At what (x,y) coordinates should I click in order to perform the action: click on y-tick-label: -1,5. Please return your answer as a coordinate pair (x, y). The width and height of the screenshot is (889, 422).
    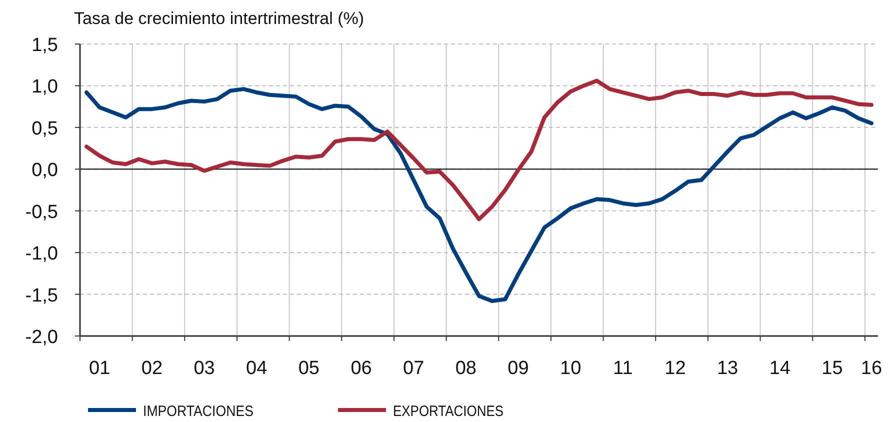
    Looking at the image, I should click on (41, 295).